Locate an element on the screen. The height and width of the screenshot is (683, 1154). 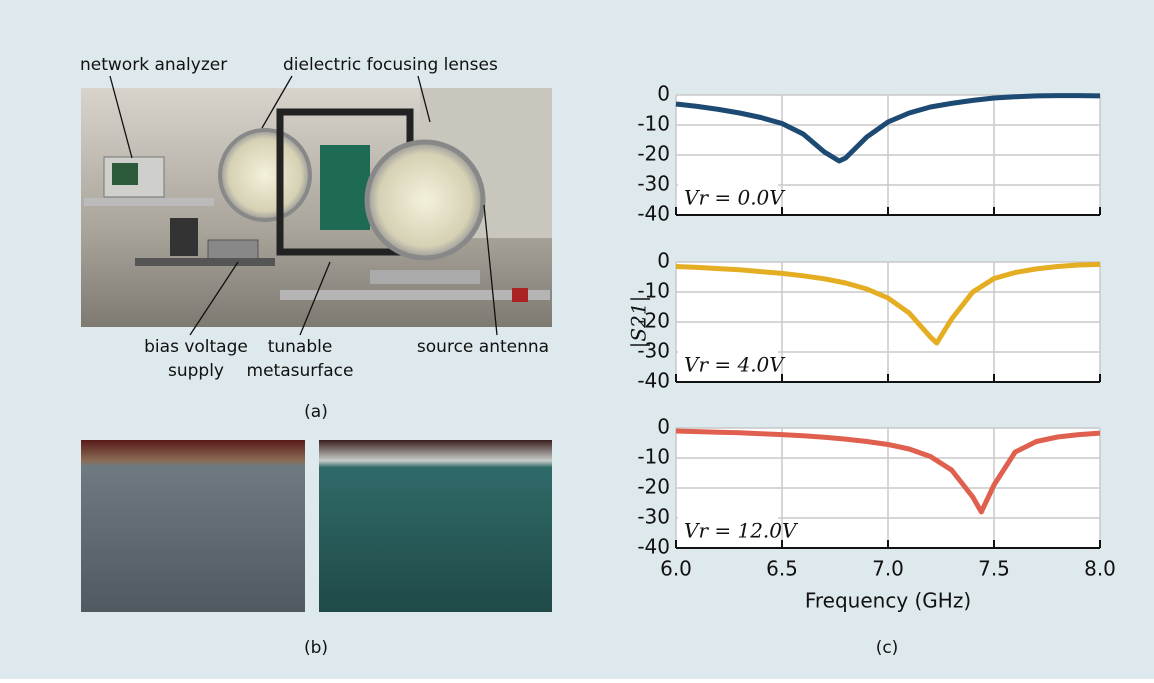
photo-label: tunable is located at coordinates (300, 347).